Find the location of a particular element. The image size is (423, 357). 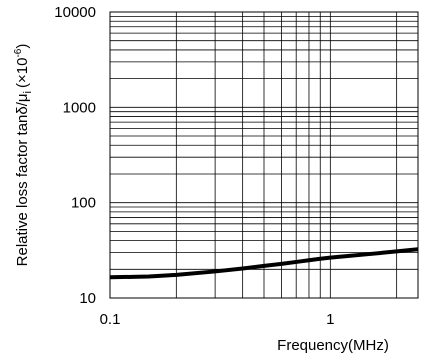

x-tick-label: 0.1 is located at coordinates (110, 319).